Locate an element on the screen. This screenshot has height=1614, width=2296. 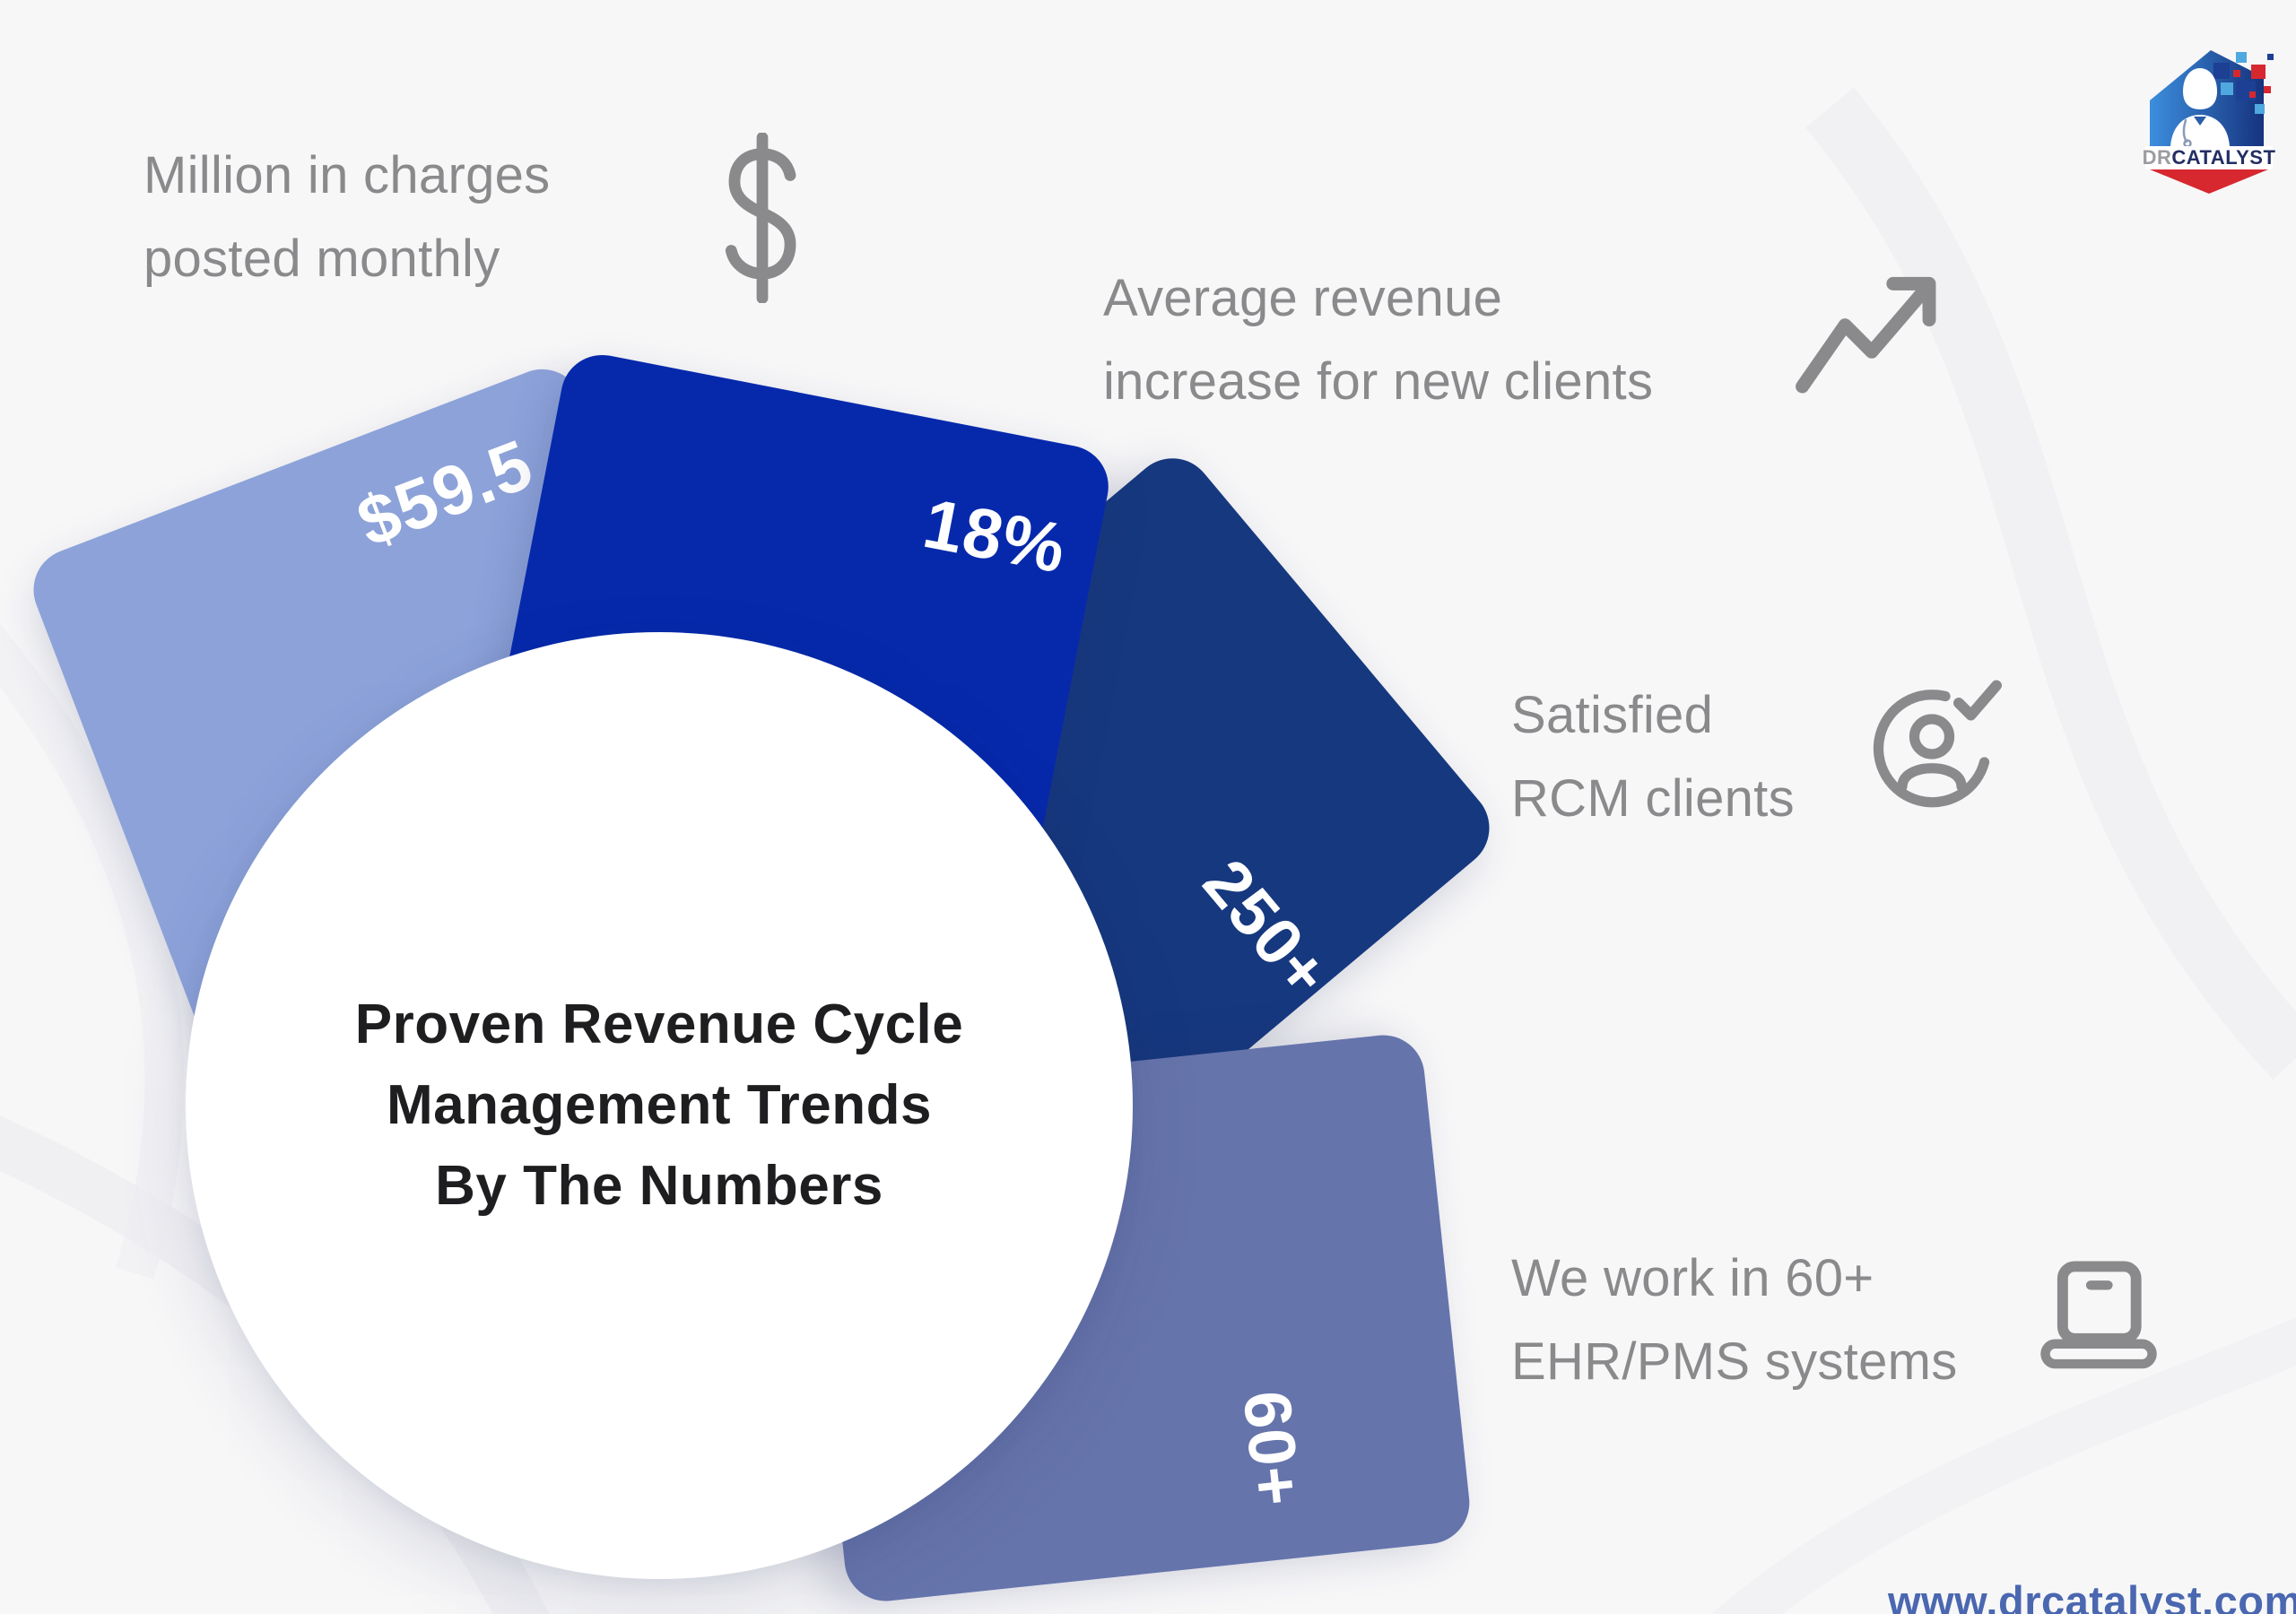
drcatalyst-logo: DRCATALYST is located at coordinates (2209, 120).